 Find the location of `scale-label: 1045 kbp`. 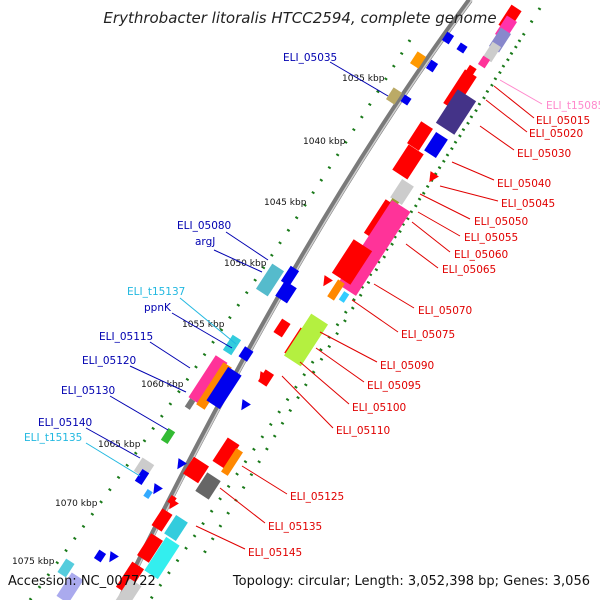

scale-label: 1045 kbp is located at coordinates (285, 203).